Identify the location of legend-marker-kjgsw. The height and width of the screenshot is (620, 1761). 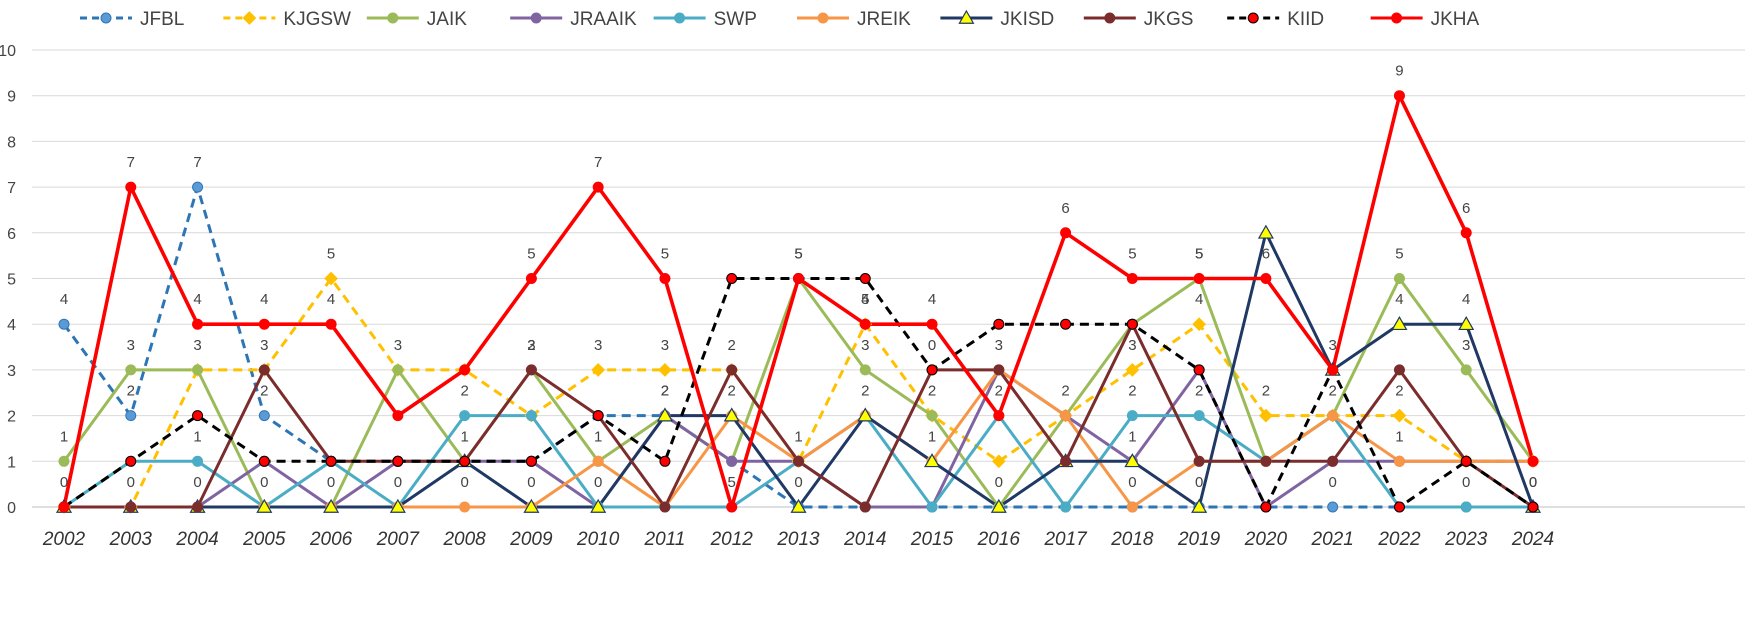
(249, 18).